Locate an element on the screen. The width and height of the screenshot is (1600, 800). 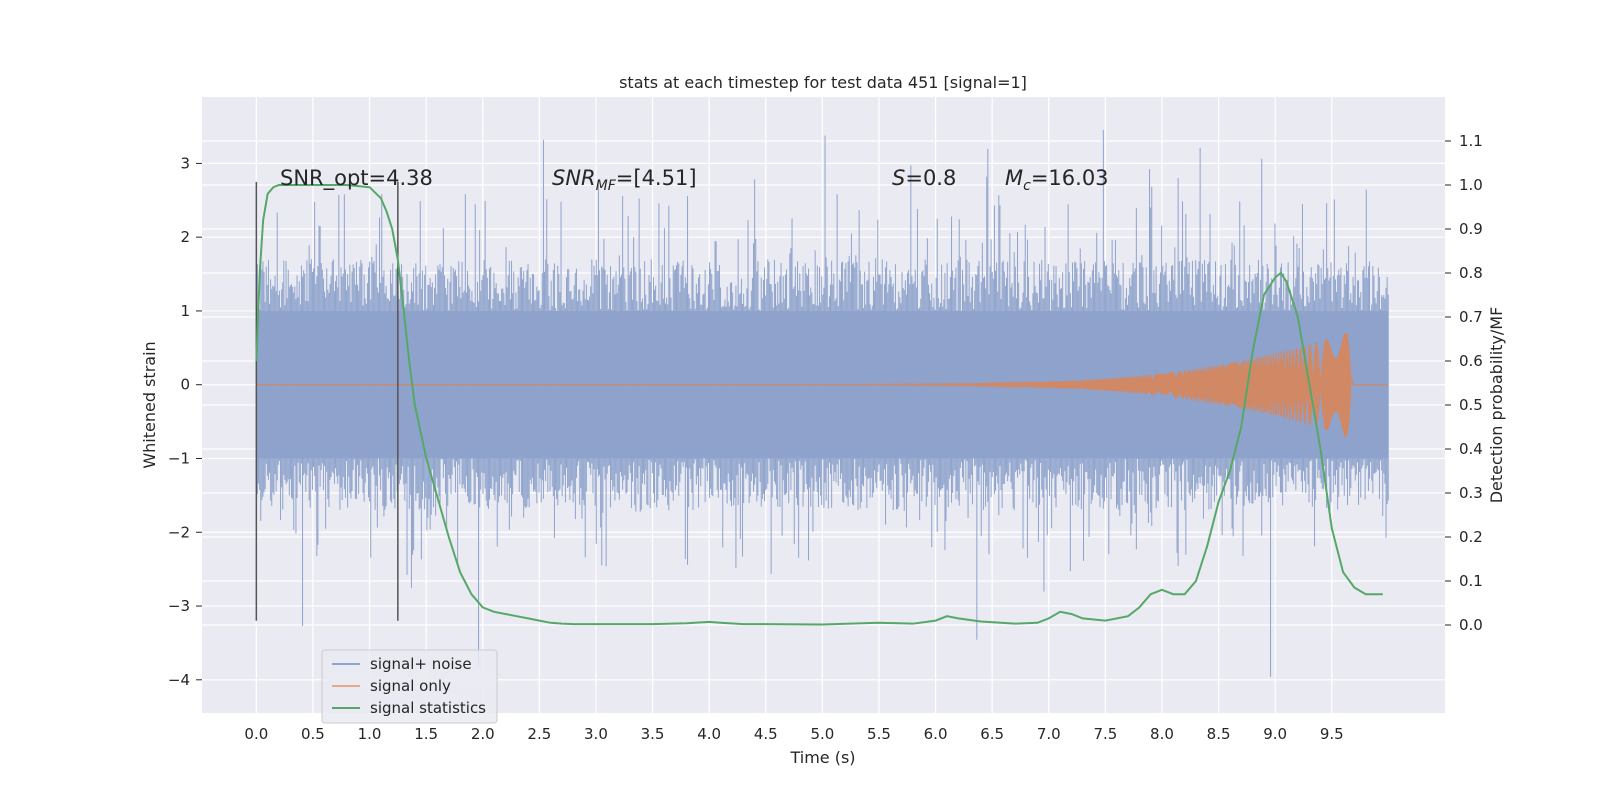
x-tick-label: 2.5 is located at coordinates (539, 734).